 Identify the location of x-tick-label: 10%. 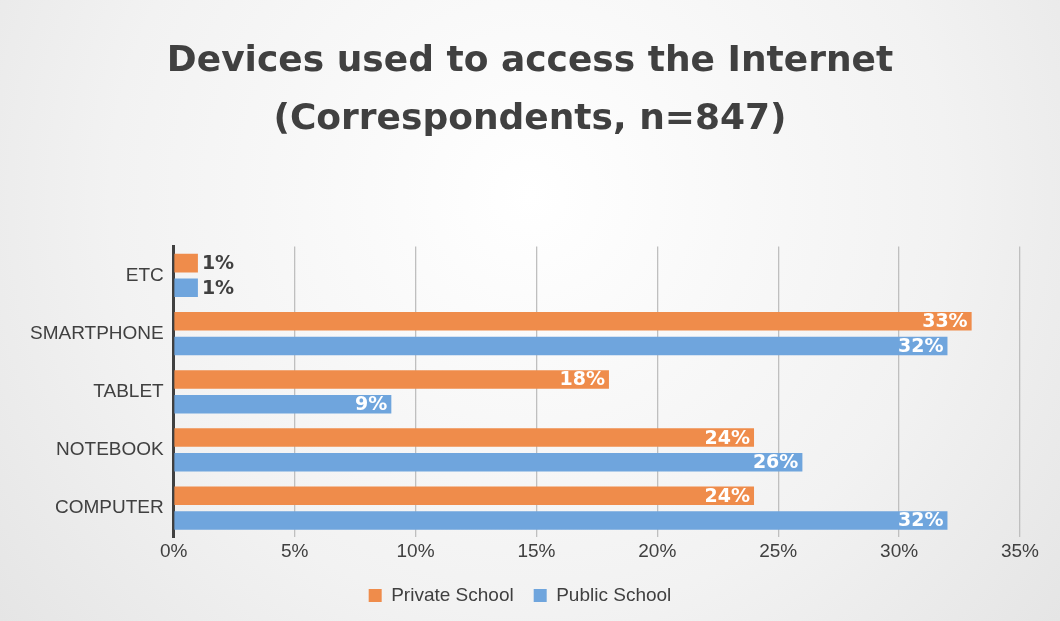
(415, 550).